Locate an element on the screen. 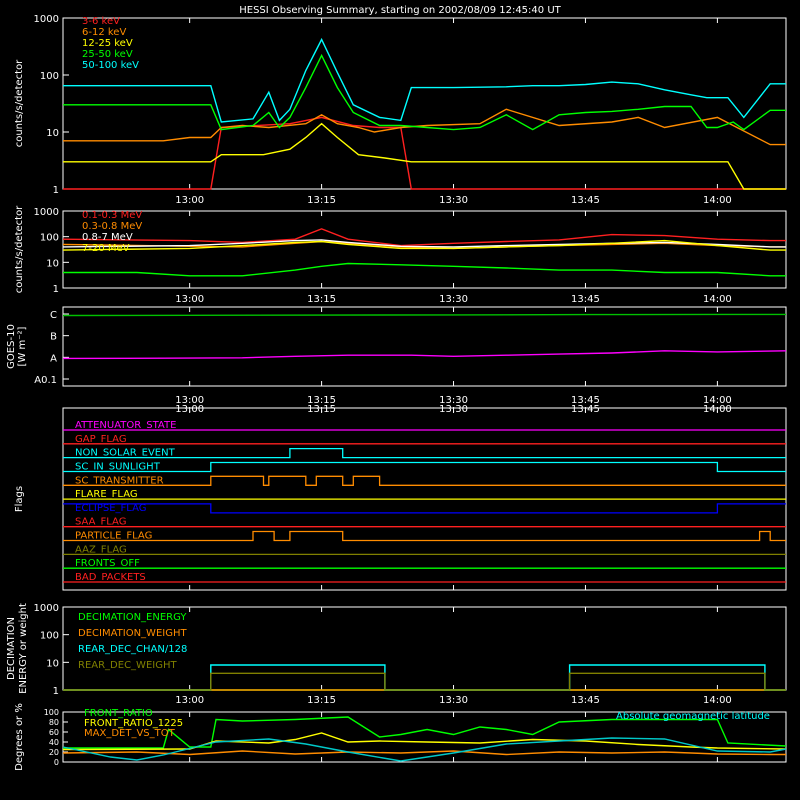 The height and width of the screenshot is (800, 800). decim-legend-entry: DECIMATION_ENERGY is located at coordinates (132, 617).